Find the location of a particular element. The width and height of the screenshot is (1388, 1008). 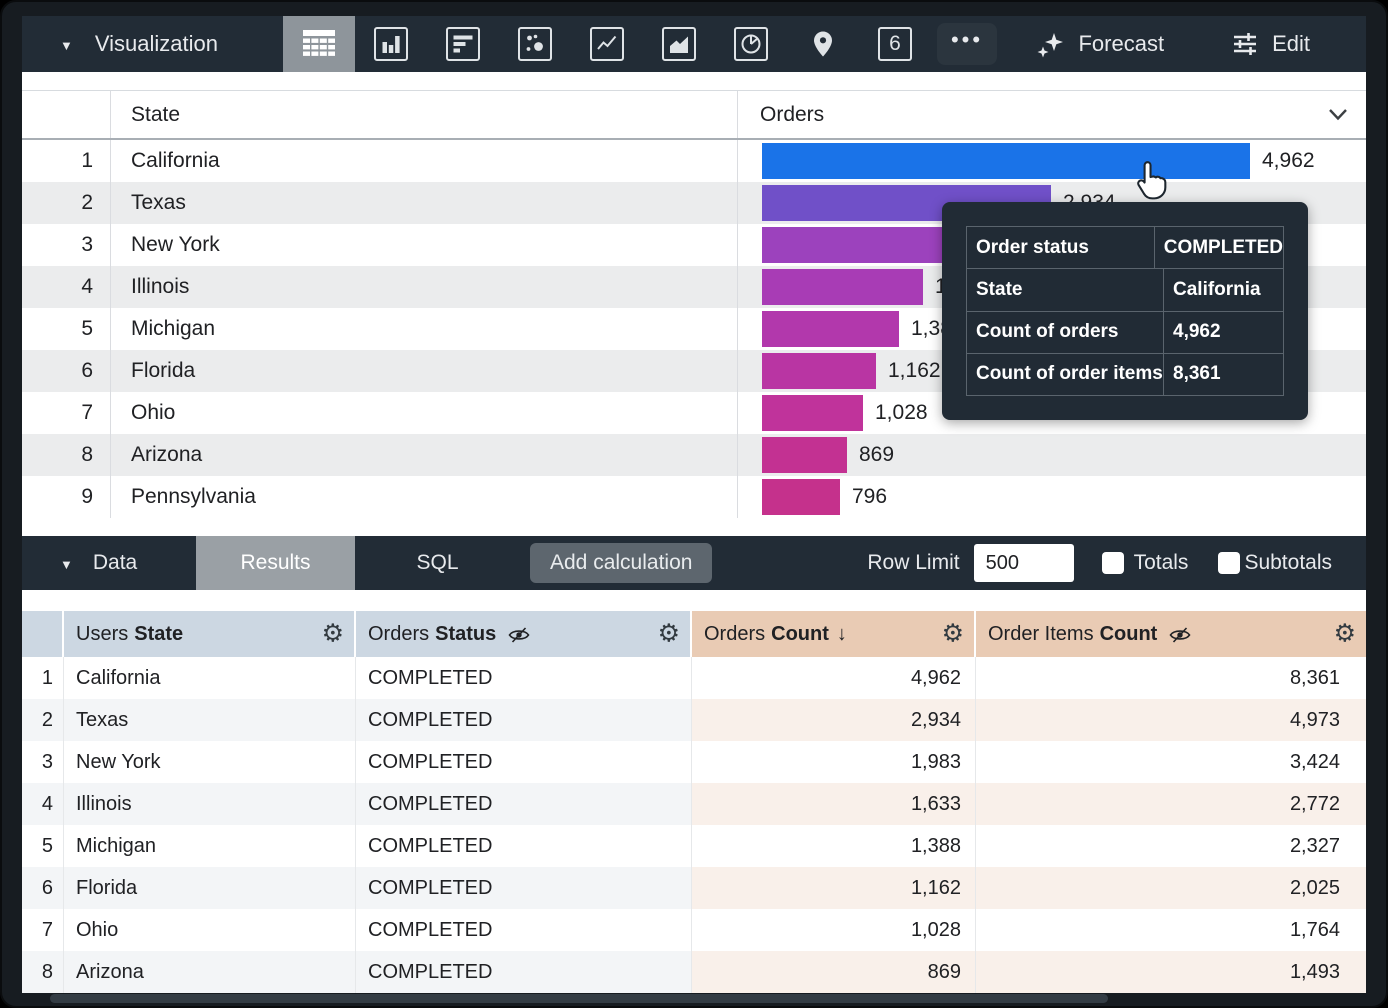

header-orders-status: Orders Status ⚙ is located at coordinates (524, 634).